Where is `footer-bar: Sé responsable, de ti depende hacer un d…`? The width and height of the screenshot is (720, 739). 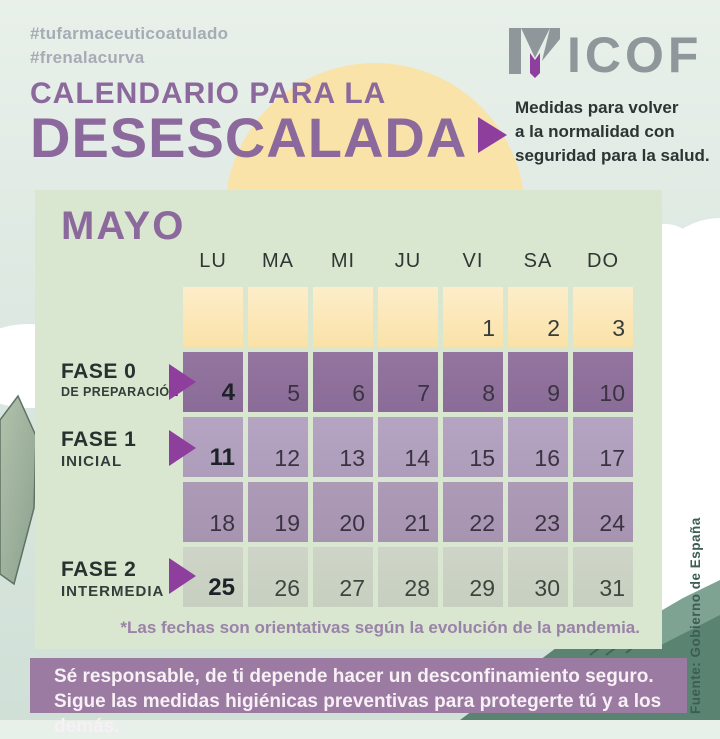 footer-bar: Sé responsable, de ti depende hacer un d… is located at coordinates (358, 697).